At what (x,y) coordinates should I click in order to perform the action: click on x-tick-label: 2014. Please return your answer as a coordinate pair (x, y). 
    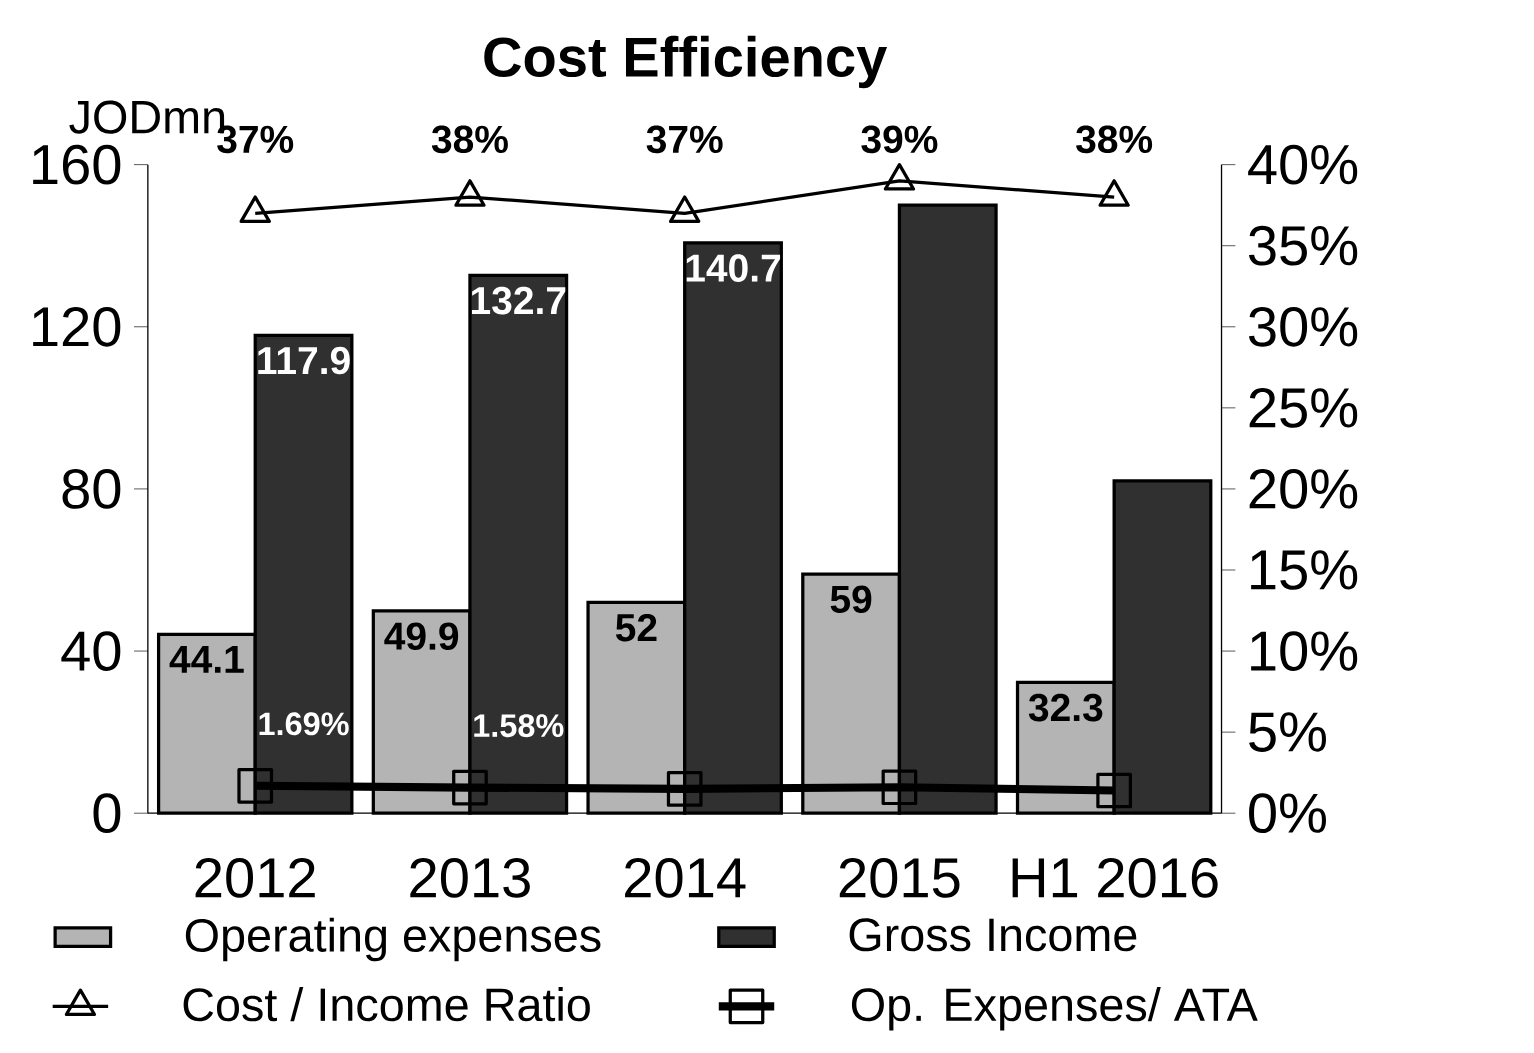
    Looking at the image, I should click on (685, 877).